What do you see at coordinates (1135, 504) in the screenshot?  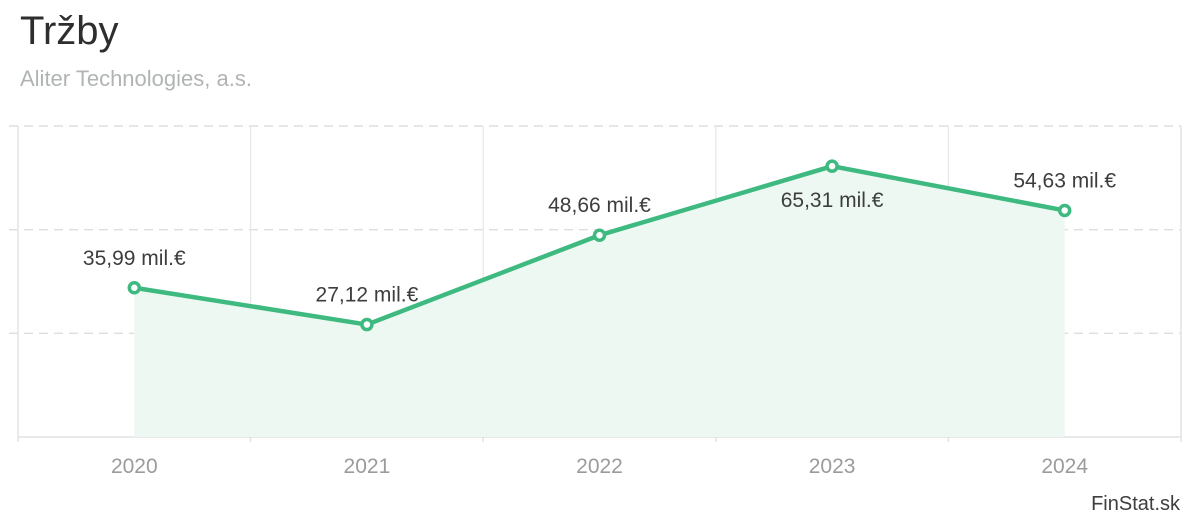 I see `finstat-brand-link: FinStat.sk` at bounding box center [1135, 504].